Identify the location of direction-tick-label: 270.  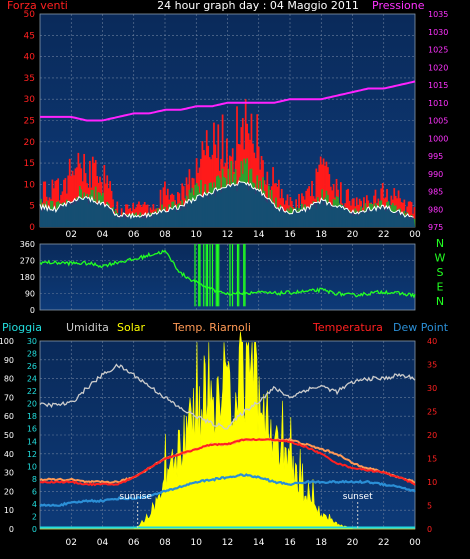
(27, 261).